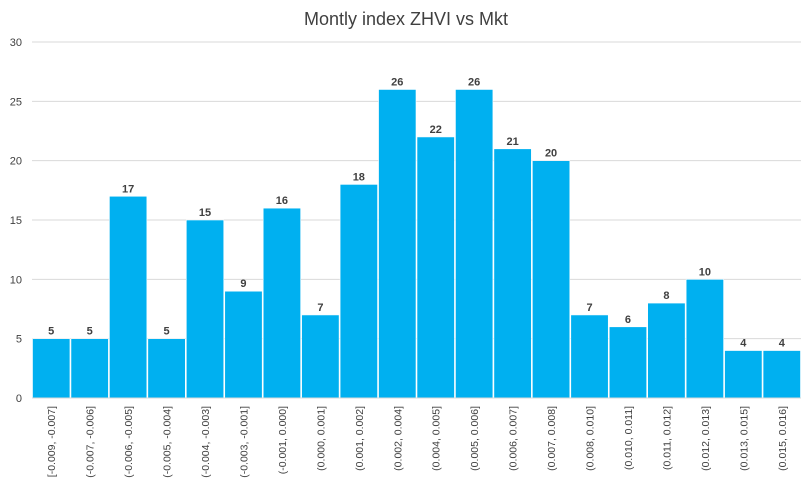 This screenshot has height=488, width=812. Describe the element at coordinates (244, 442) in the screenshot. I see `x-tick-label: (-0.003, -0.001]` at that location.